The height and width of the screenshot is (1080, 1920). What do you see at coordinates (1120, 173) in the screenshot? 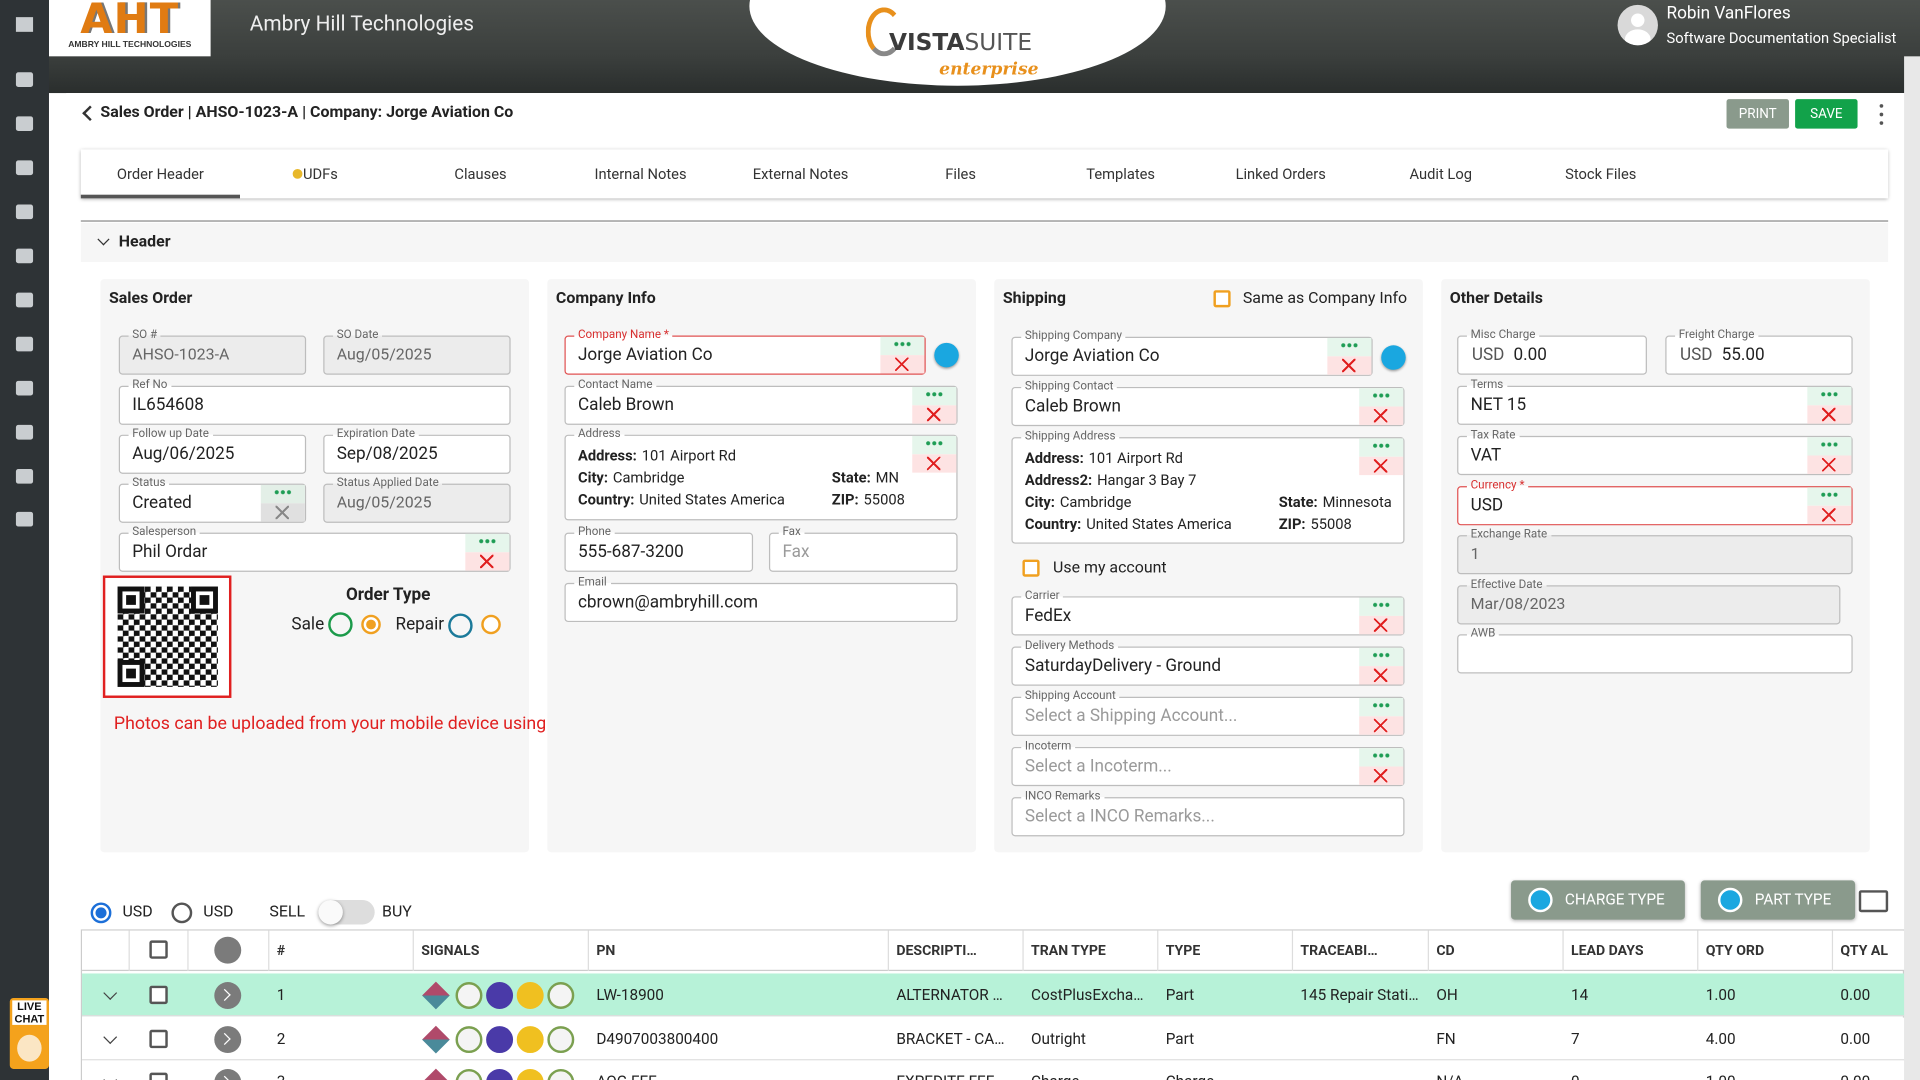
I see `tab: Templates` at bounding box center [1120, 173].